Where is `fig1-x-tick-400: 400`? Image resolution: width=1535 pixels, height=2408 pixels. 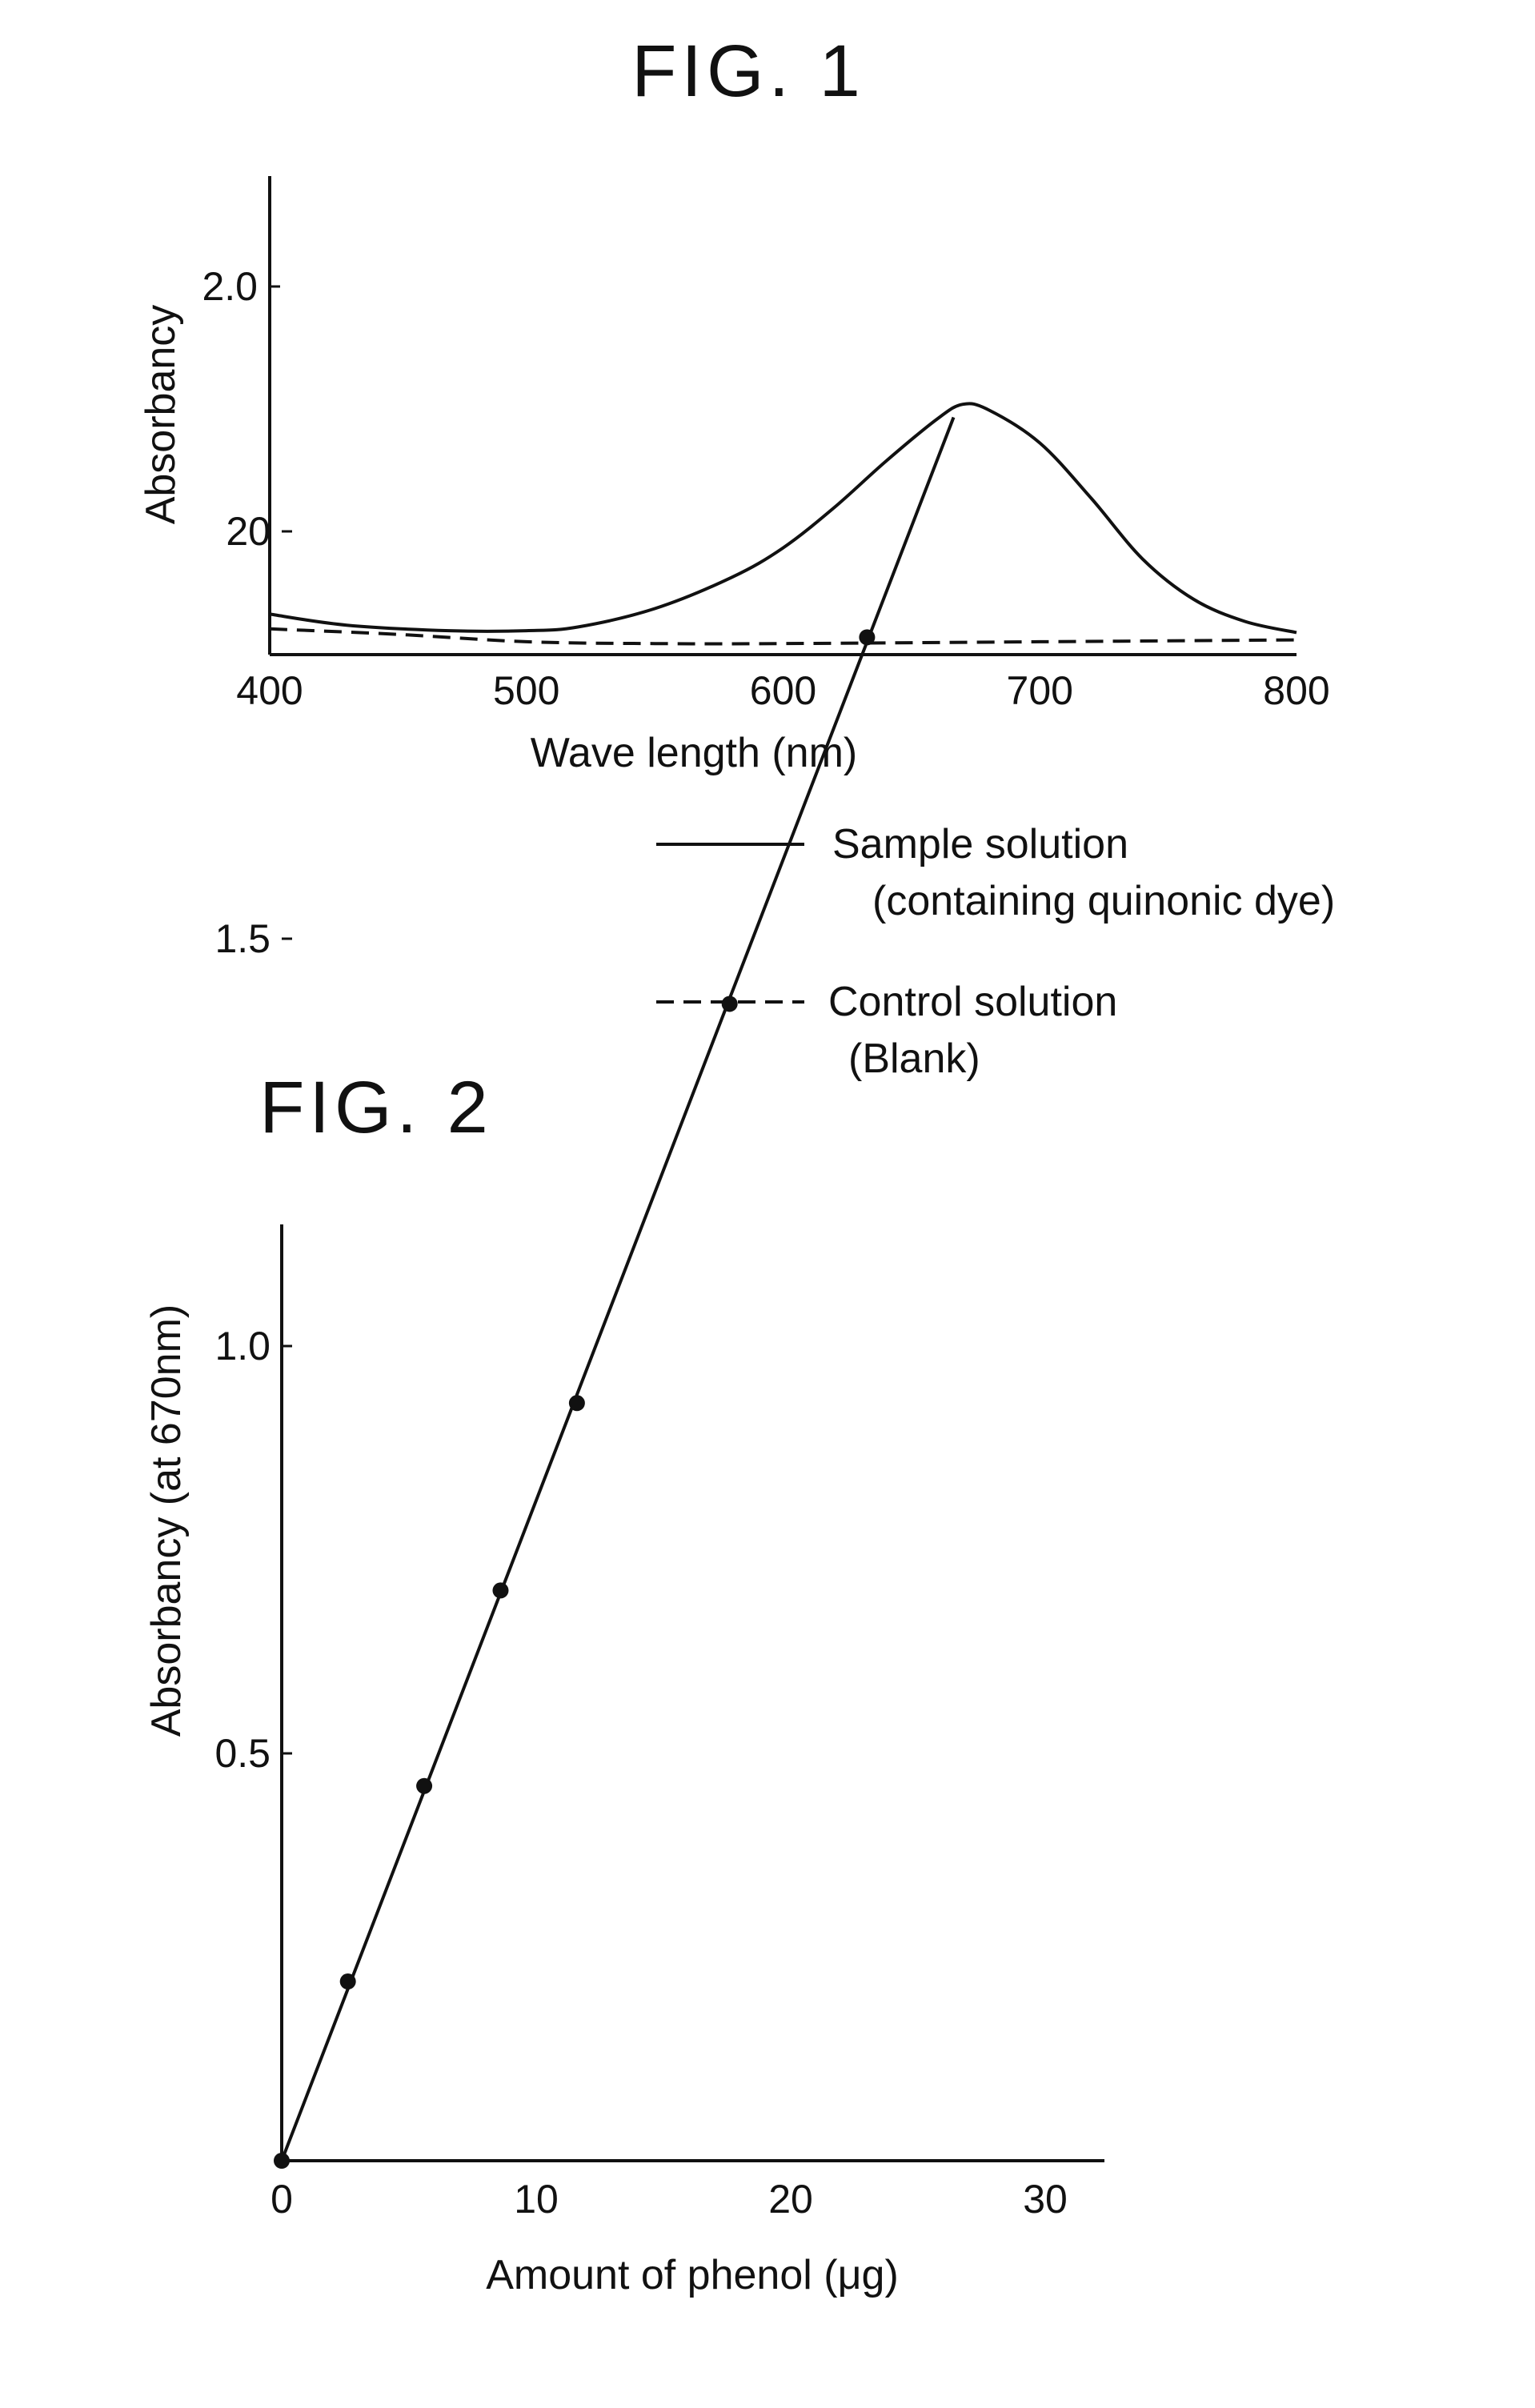
fig1-x-tick-400: 400 is located at coordinates (269, 690).